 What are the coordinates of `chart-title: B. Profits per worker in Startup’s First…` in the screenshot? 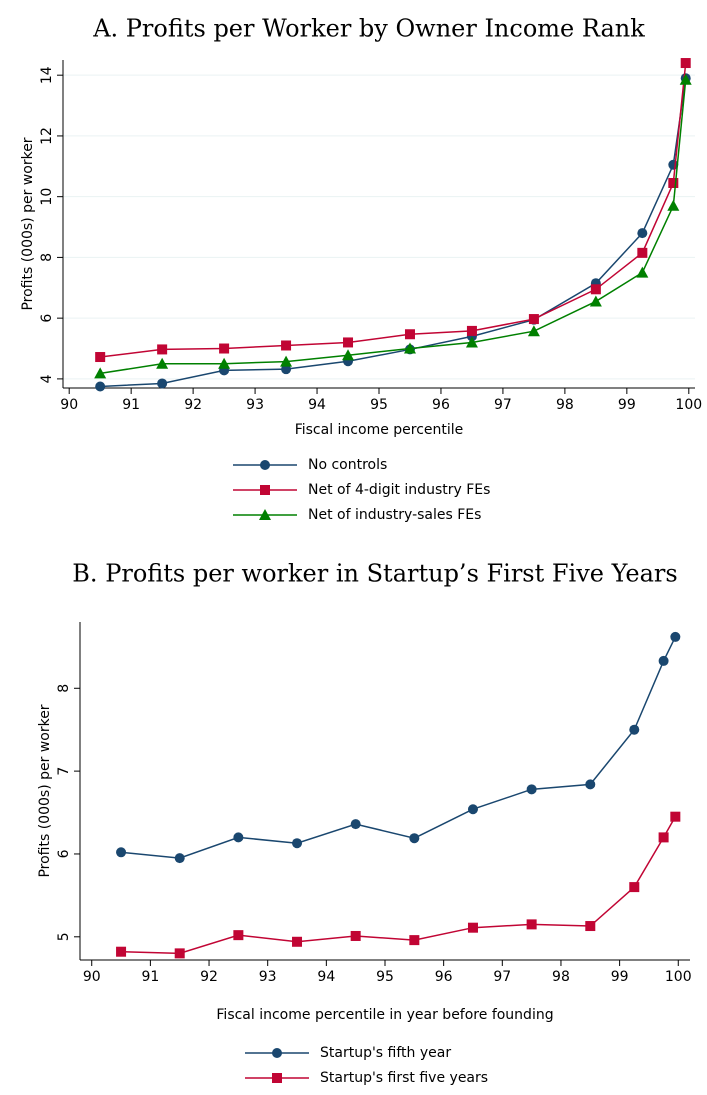 It's located at (374, 574).